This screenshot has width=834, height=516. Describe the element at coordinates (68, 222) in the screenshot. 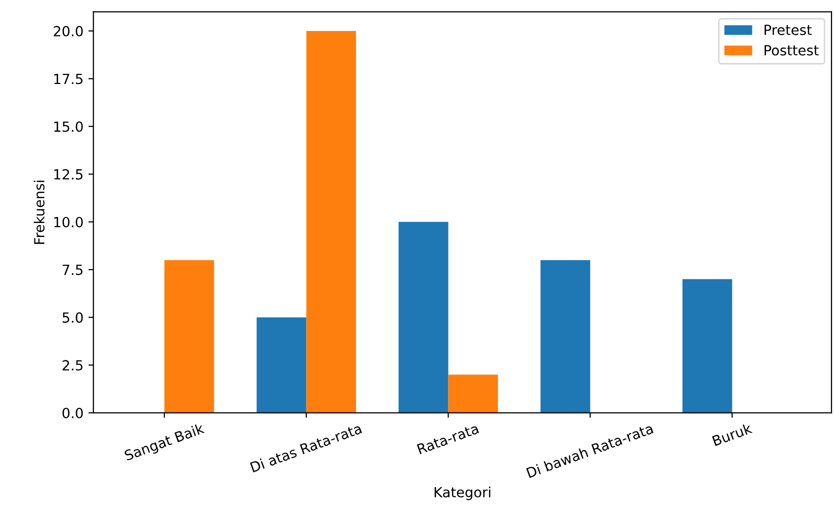

I see `y-tick-label: 10.0` at that location.